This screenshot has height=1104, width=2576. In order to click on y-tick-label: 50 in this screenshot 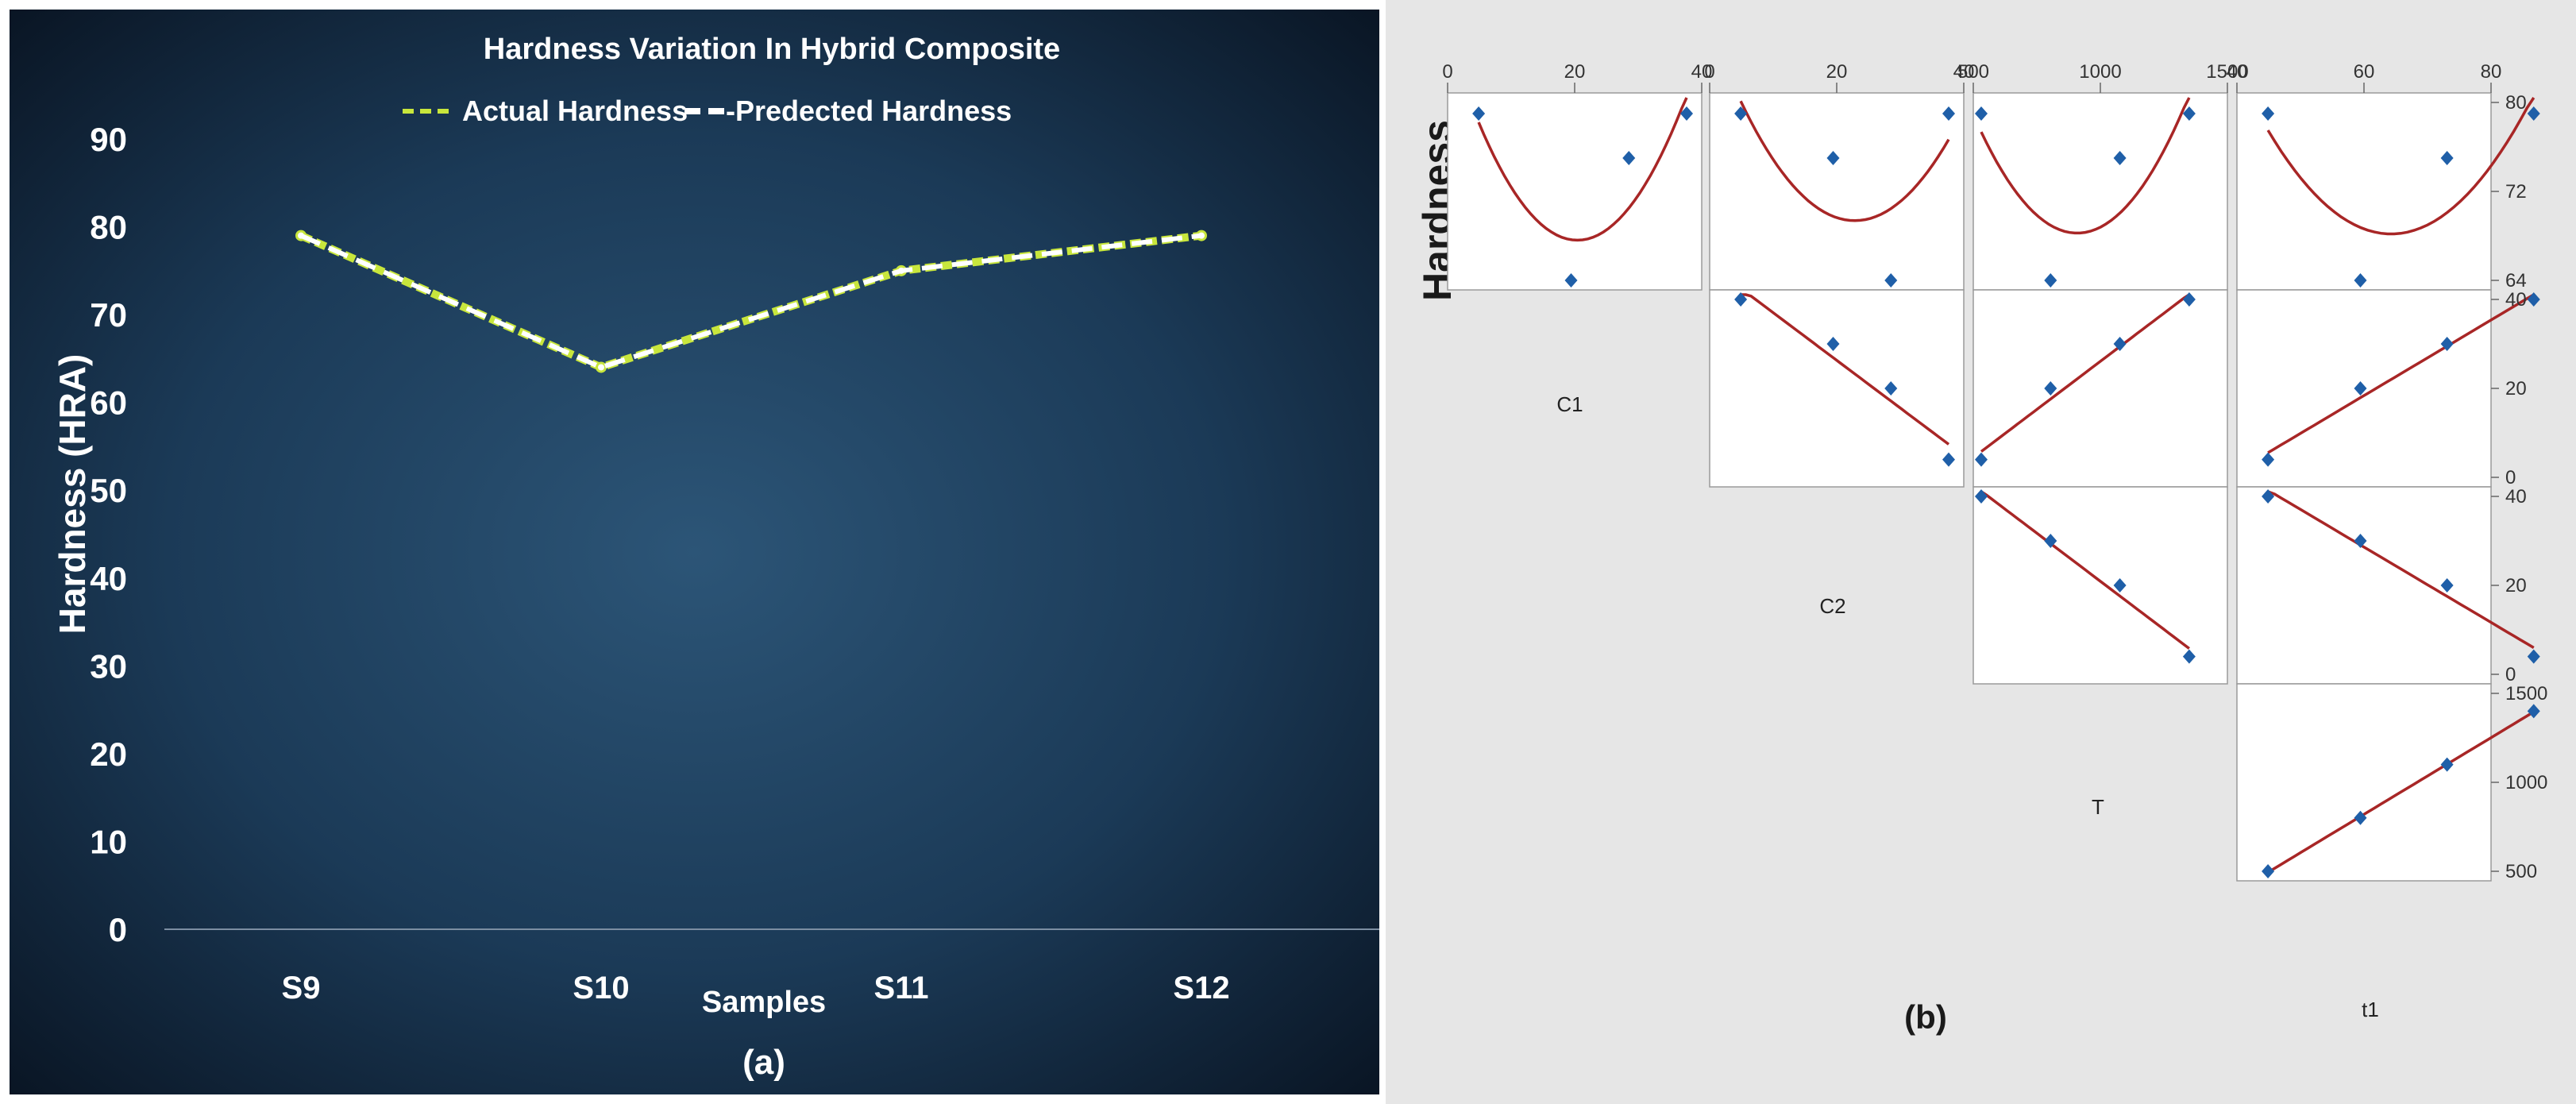, I will do `click(108, 490)`.